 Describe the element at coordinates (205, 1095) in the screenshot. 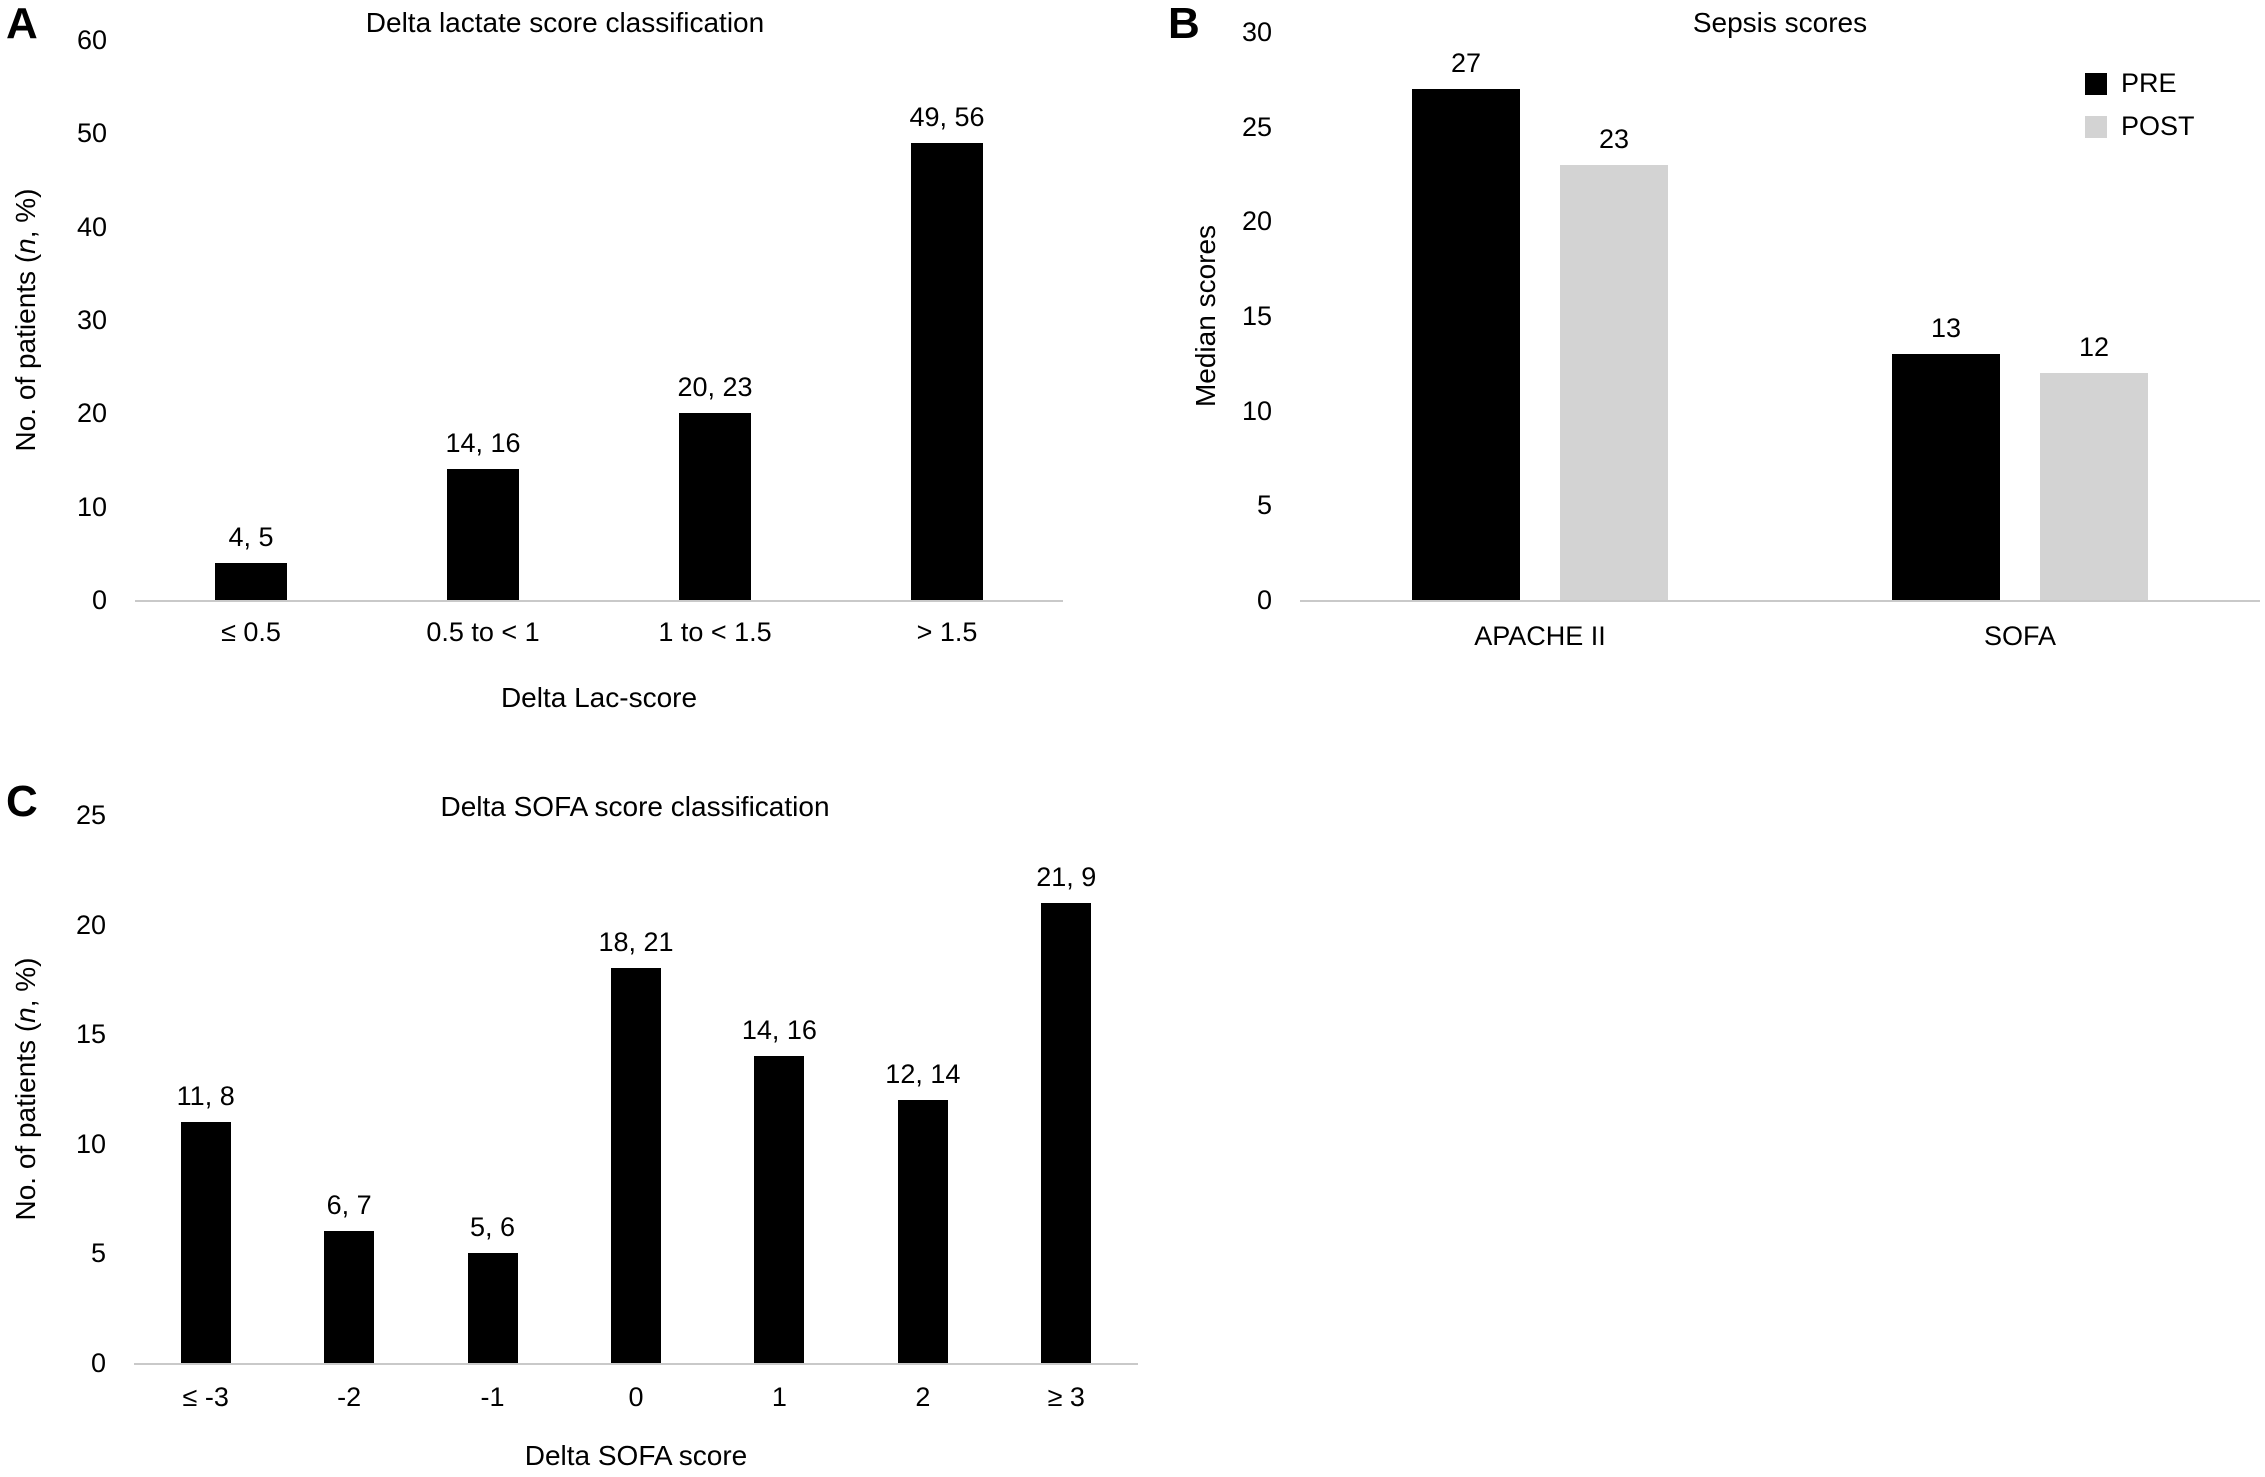

I see `bar-value-label: 11, 8` at that location.